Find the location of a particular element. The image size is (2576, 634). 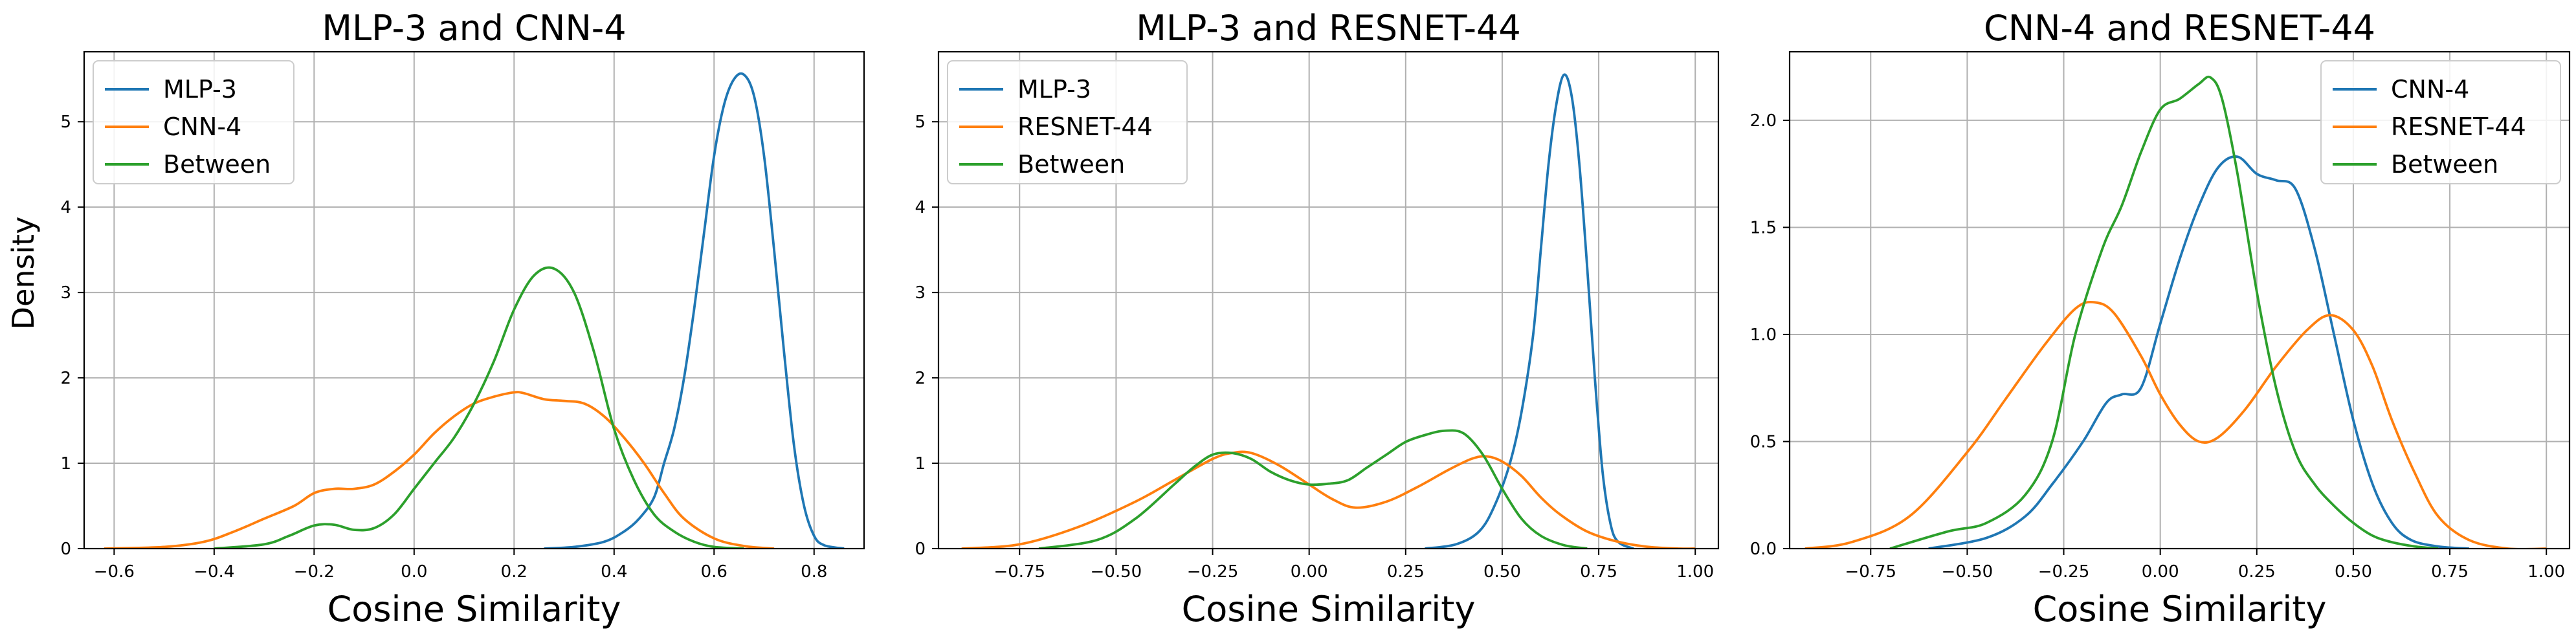

x-tick-label: 0.4 is located at coordinates (614, 572).